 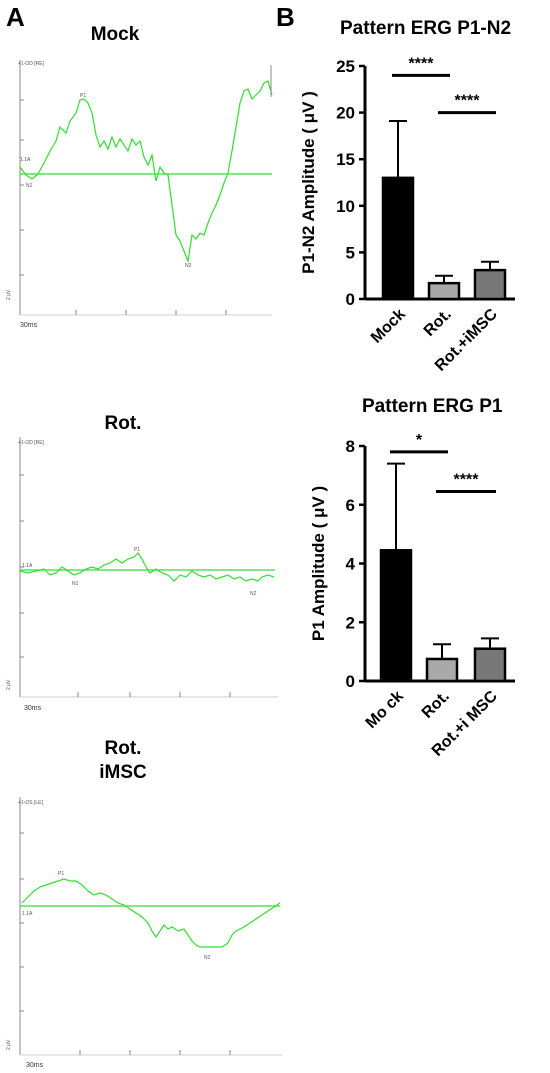 I want to click on erg-trace-rot: +1-OD [RE] 1.1A 2 μV 30ms N1 P1 N2, so click(x=142, y=574).